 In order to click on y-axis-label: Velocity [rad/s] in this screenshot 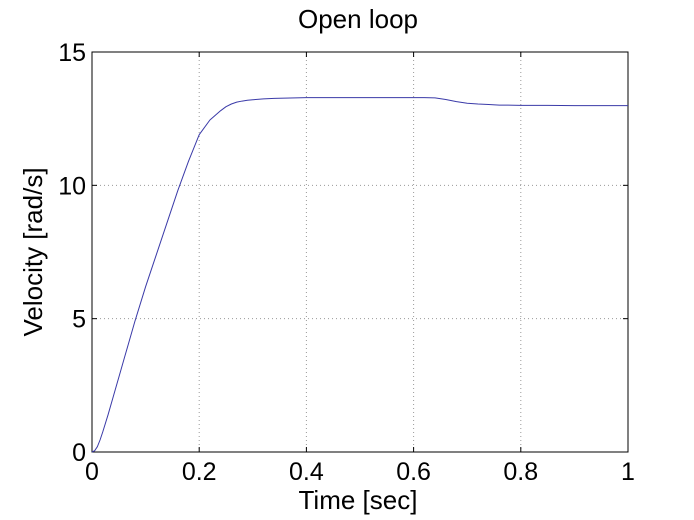, I will do `click(33, 251)`.